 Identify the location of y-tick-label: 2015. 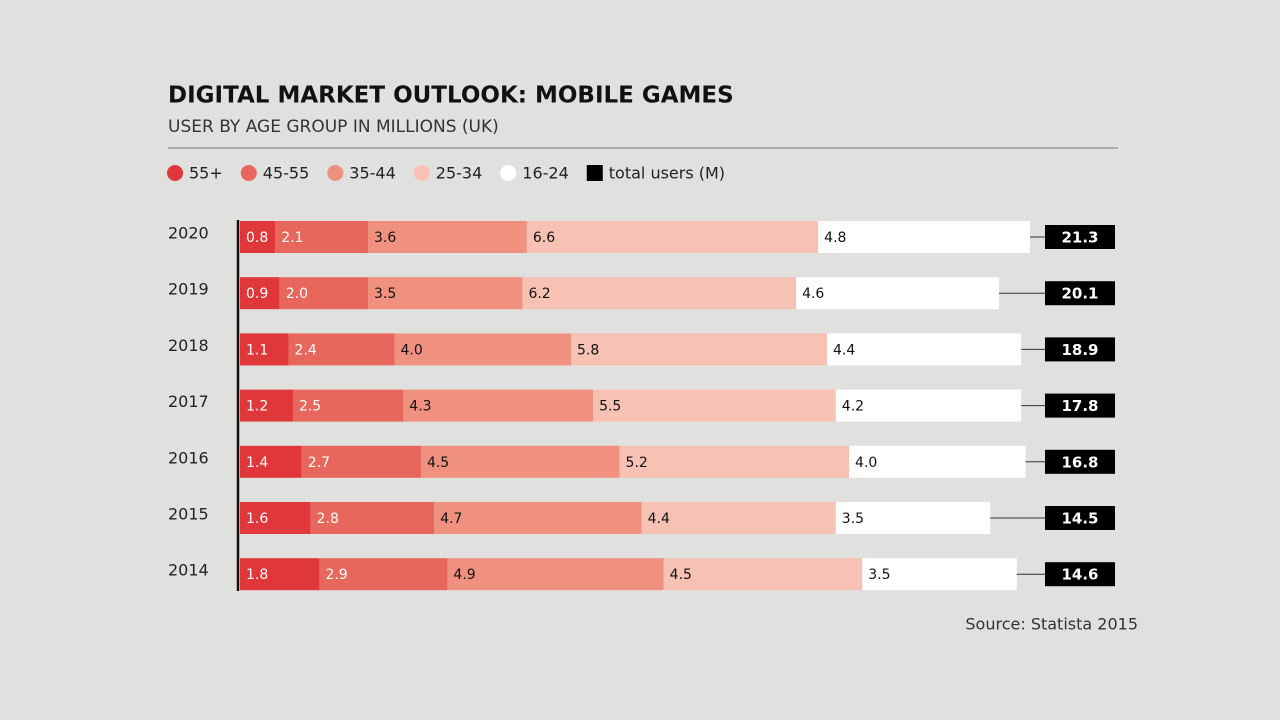
(188, 514).